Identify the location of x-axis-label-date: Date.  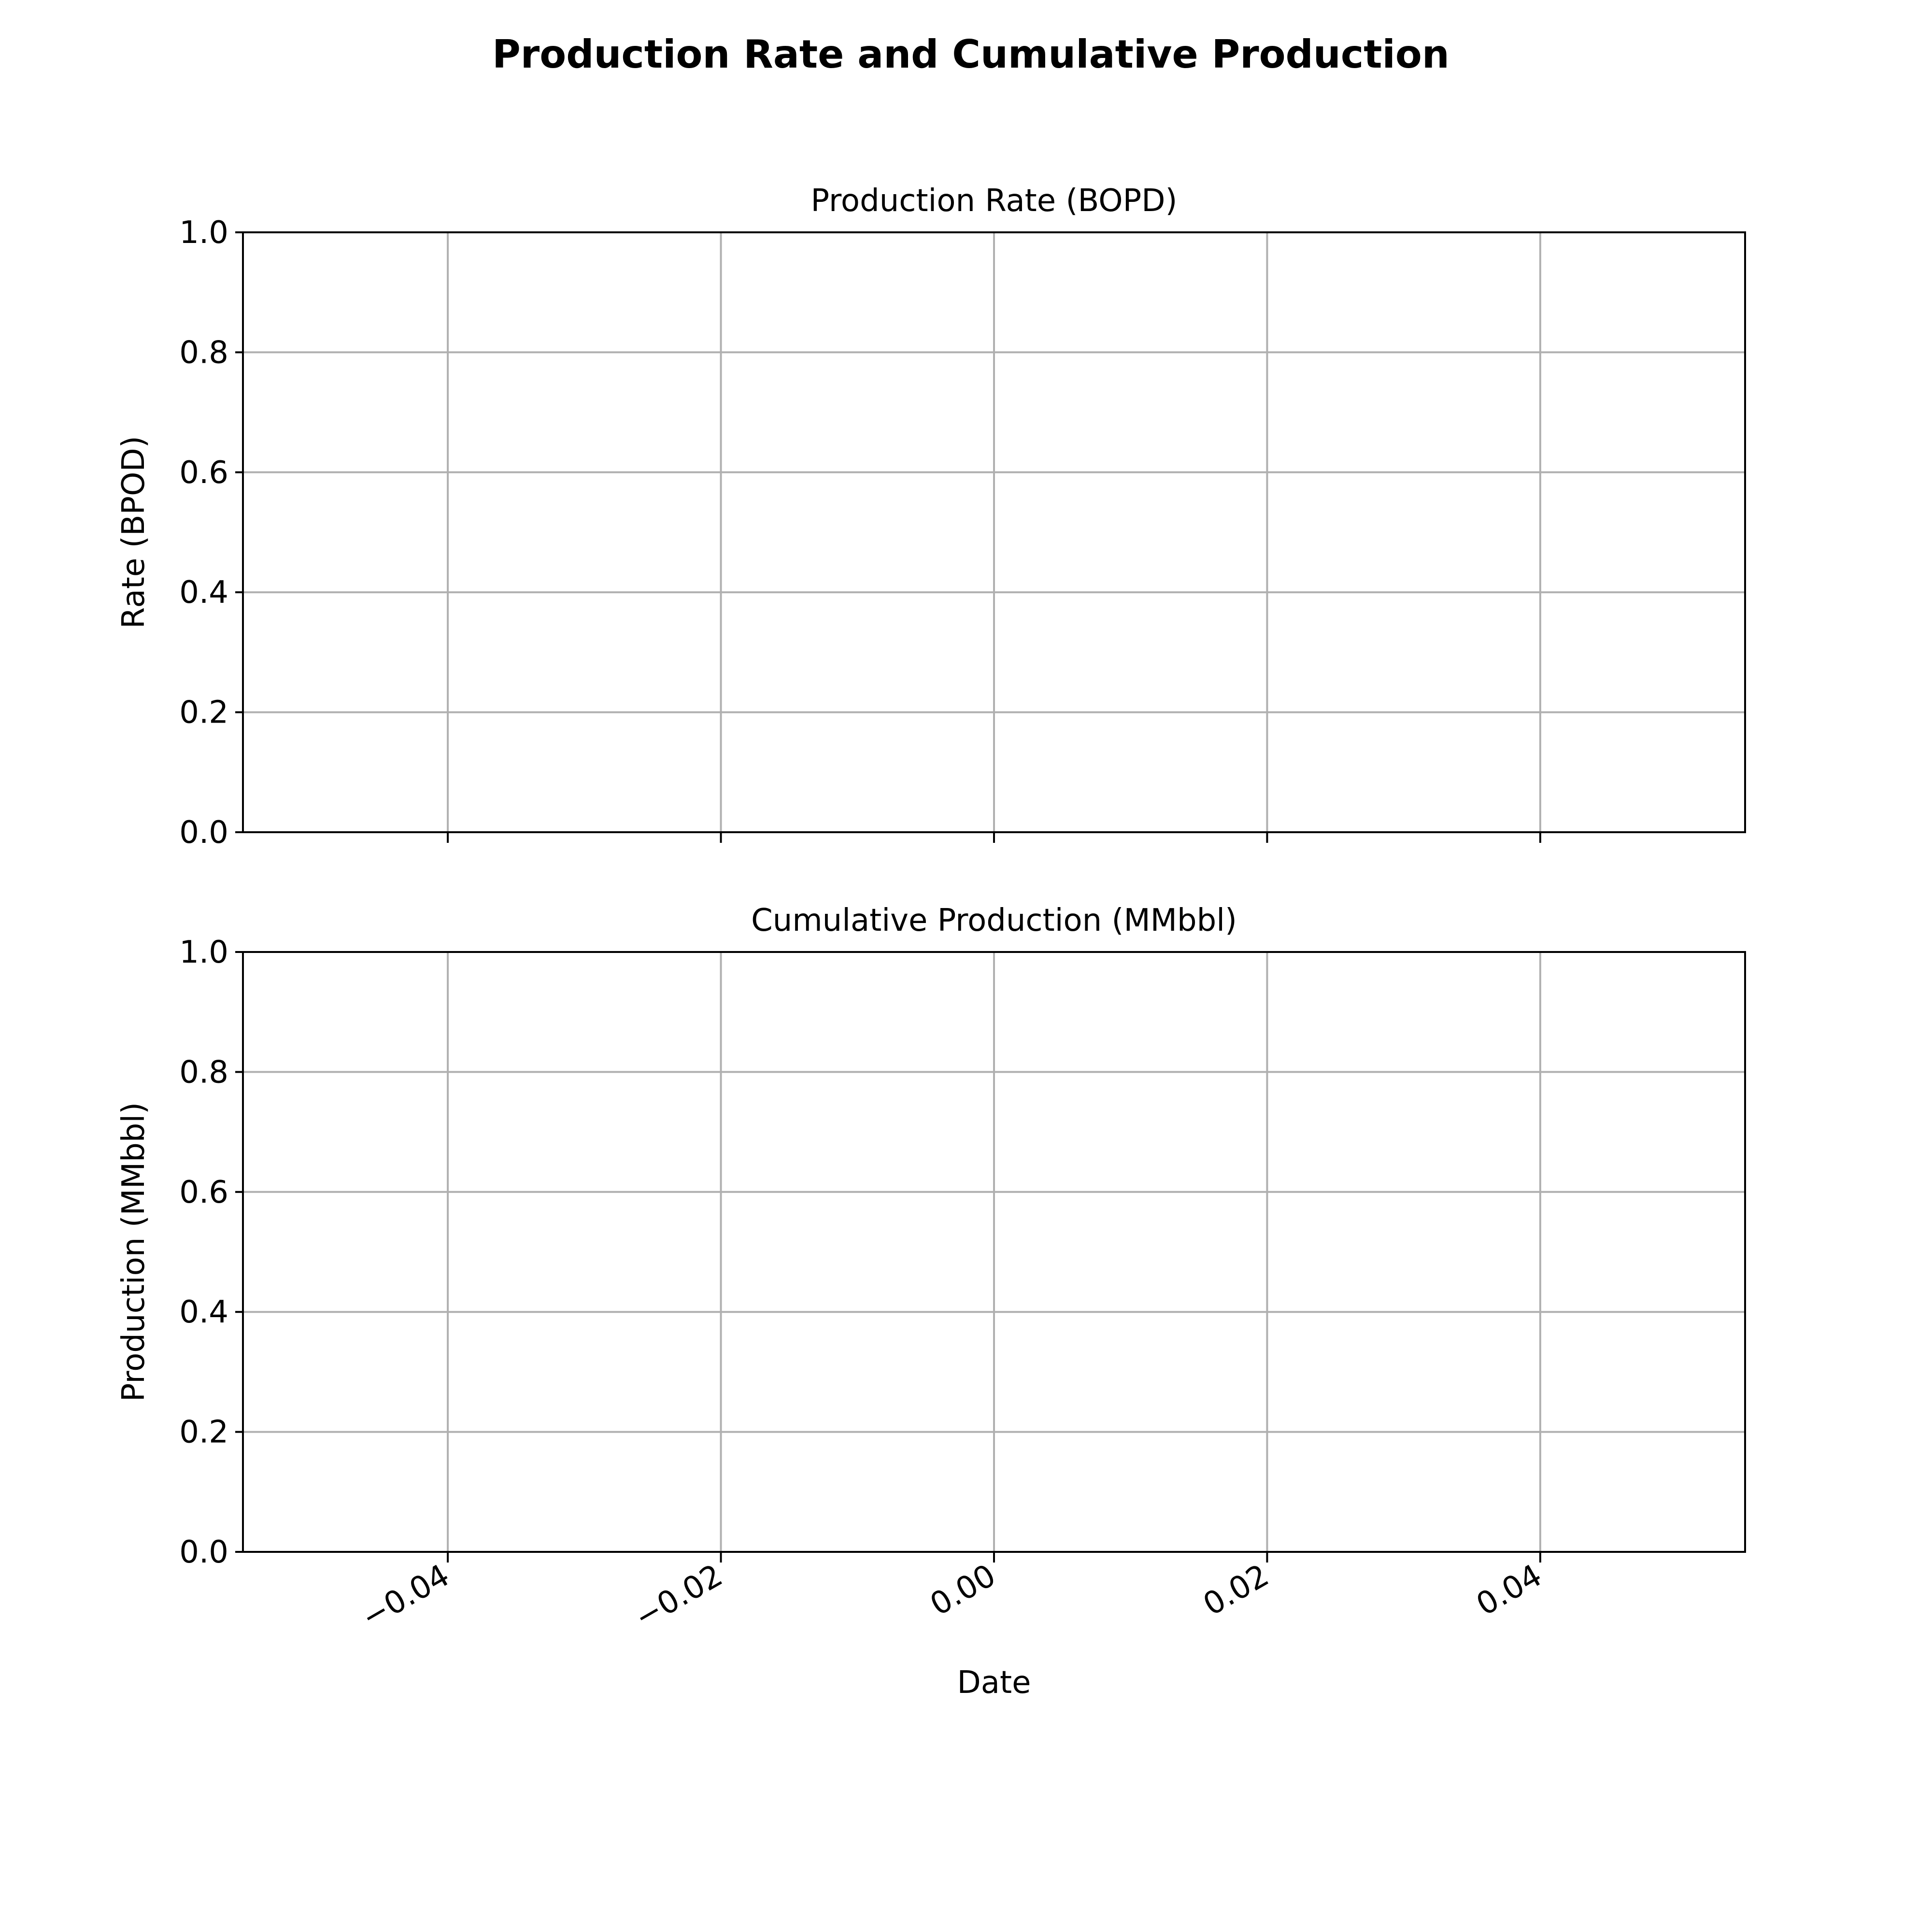
(994, 1683).